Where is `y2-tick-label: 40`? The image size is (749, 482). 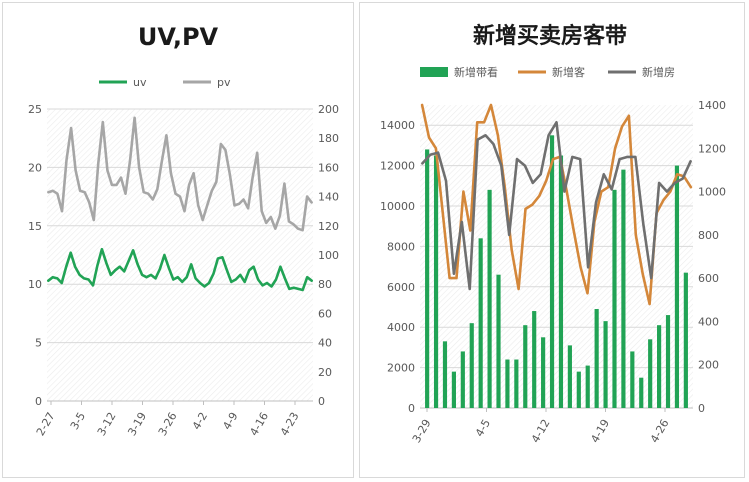
y2-tick-label: 40 is located at coordinates (325, 343).